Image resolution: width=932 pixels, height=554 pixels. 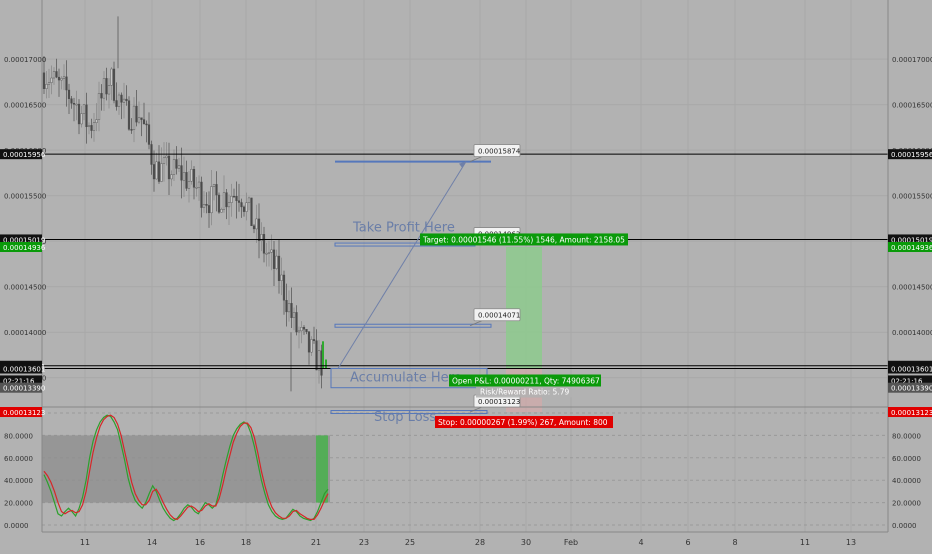 What do you see at coordinates (403, 227) in the screenshot?
I see `take-profit-text: Take Profit Here` at bounding box center [403, 227].